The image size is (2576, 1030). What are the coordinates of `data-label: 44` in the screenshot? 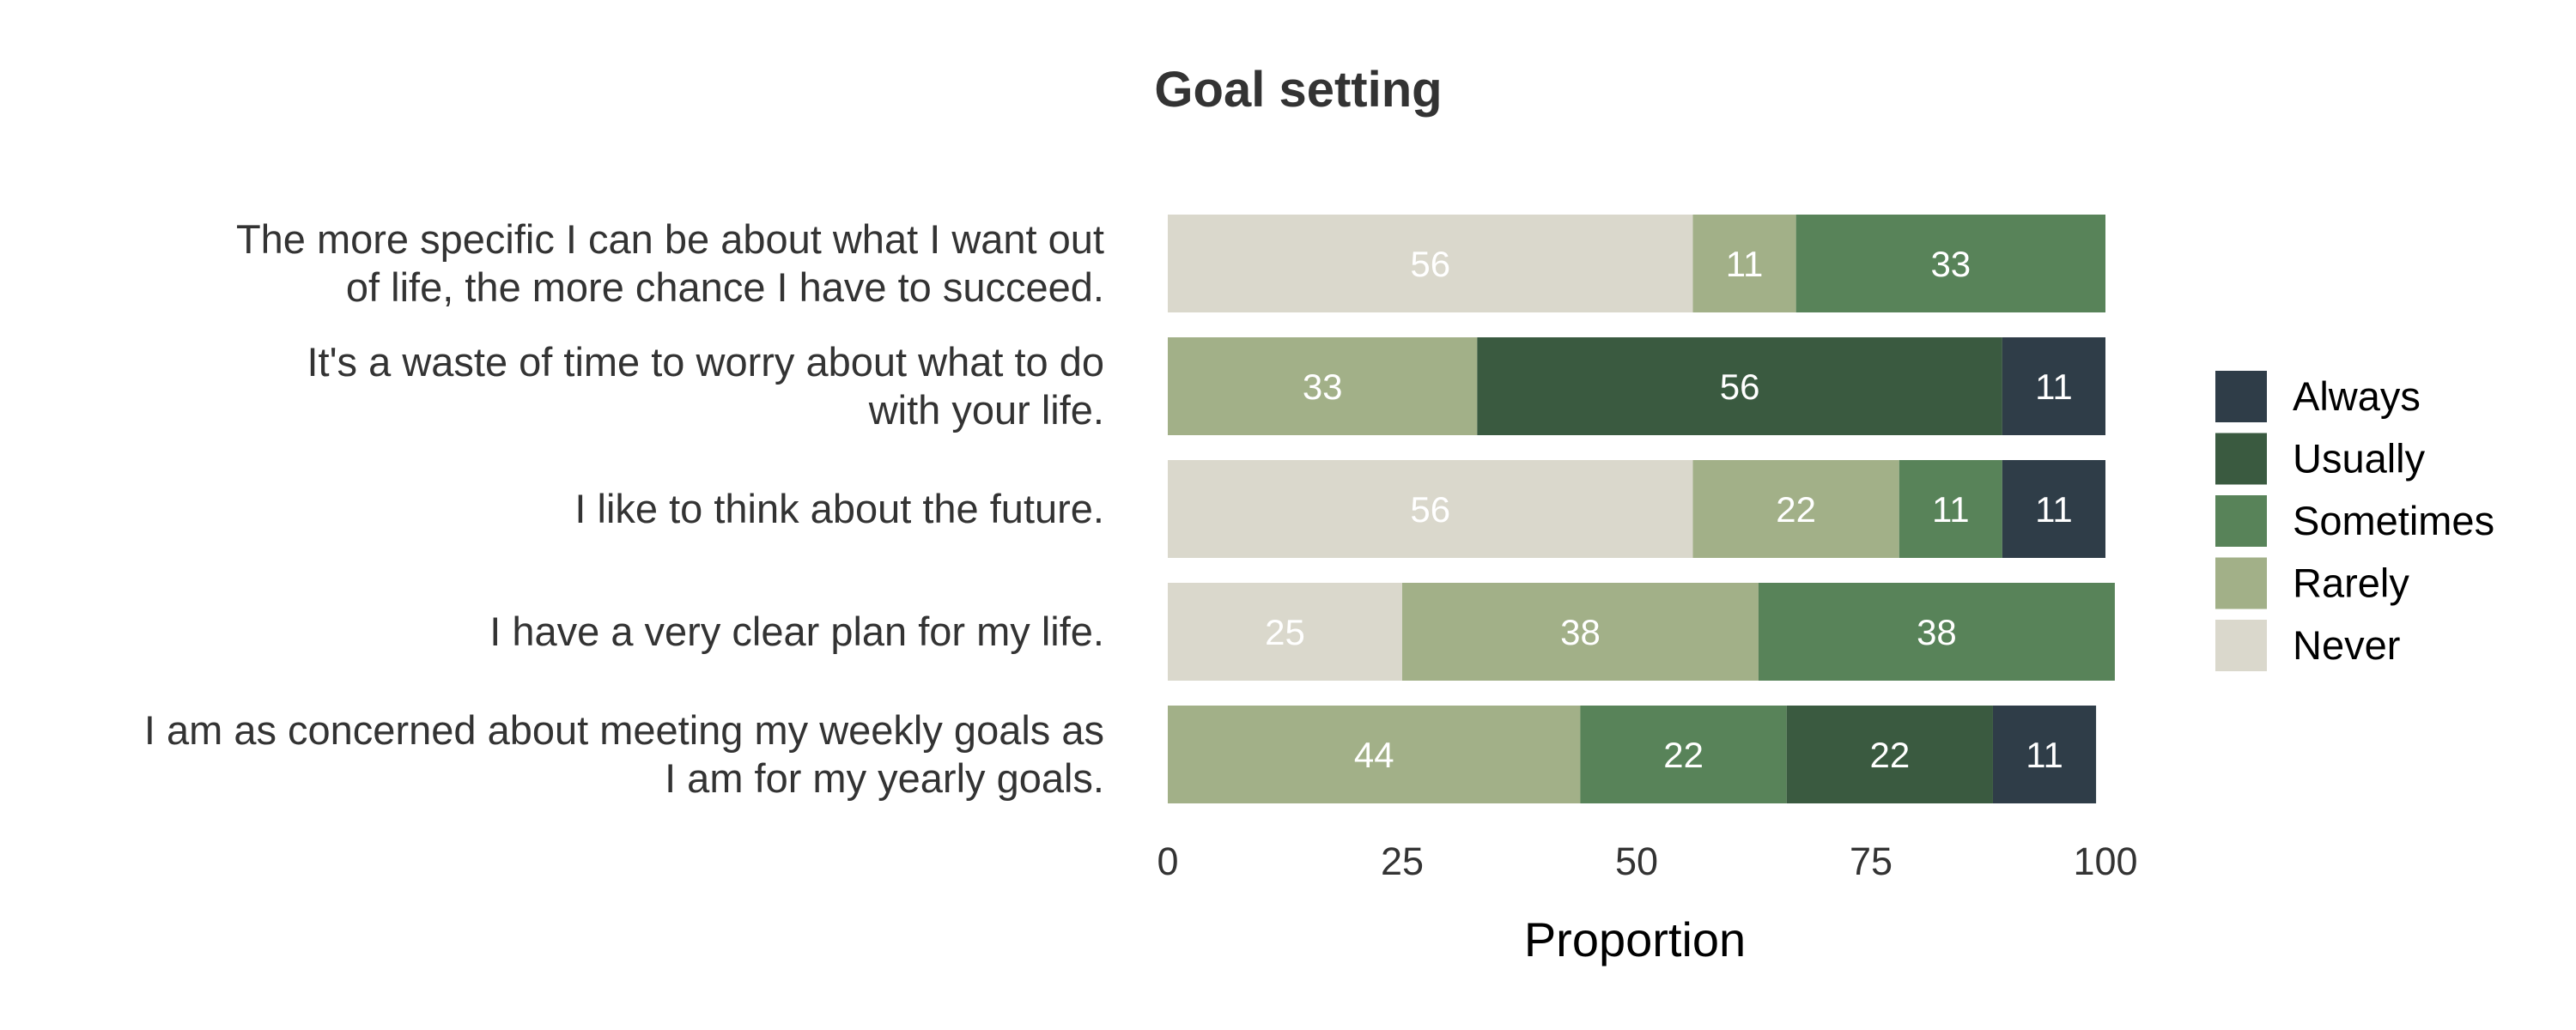 It's located at (1374, 755).